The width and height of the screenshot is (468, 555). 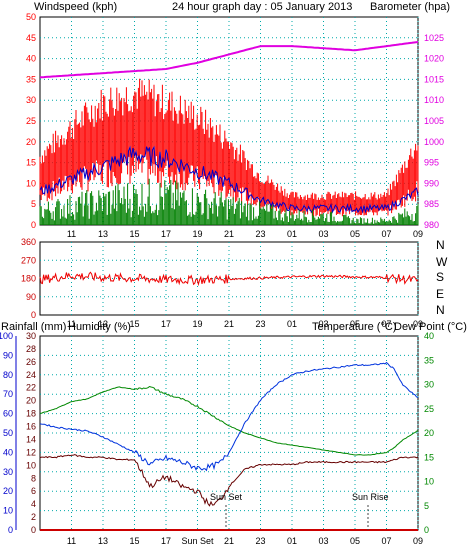 I want to click on direction-tick-label: 180, so click(x=28, y=279).